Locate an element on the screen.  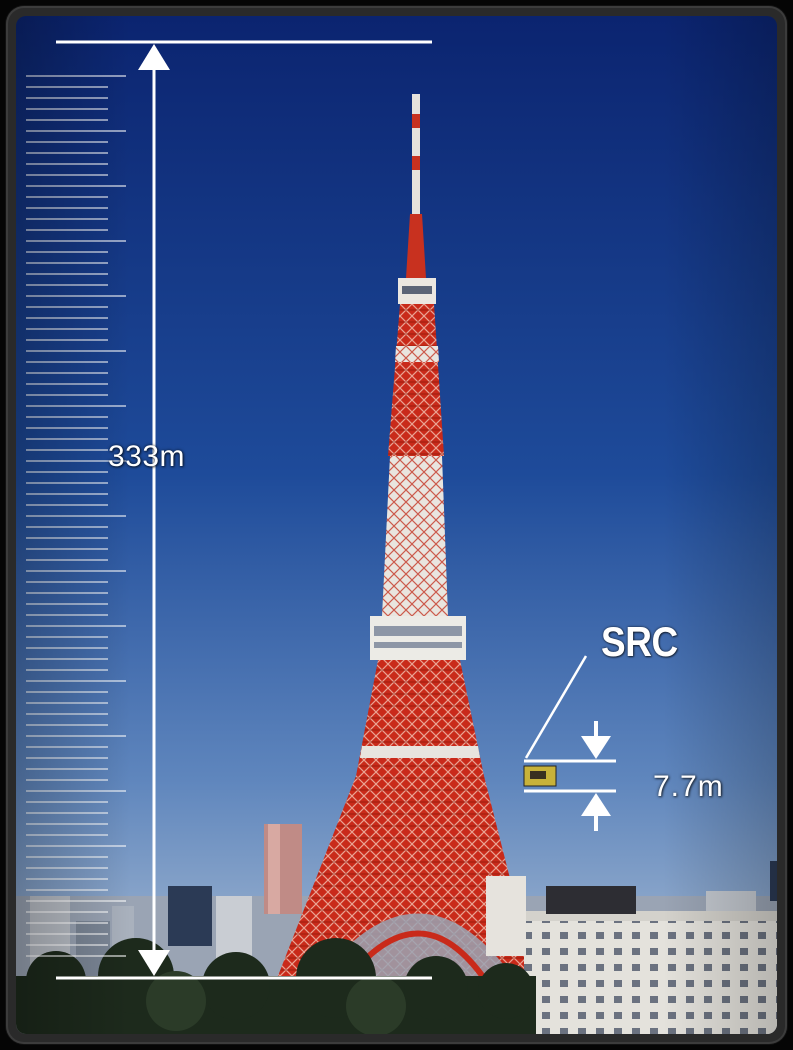
src-size-label: 7.7m is located at coordinates (688, 786).